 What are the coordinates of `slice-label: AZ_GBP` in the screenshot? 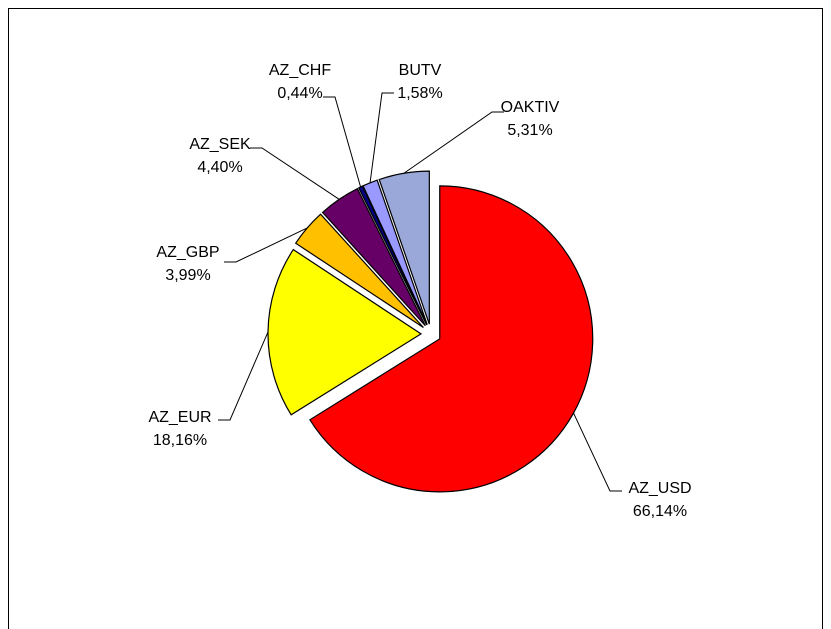 It's located at (187, 252).